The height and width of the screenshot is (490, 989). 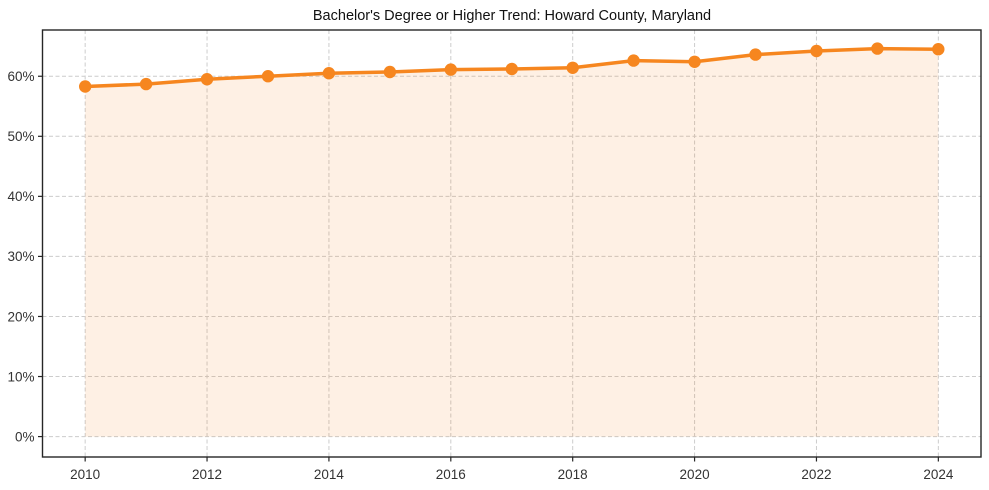 What do you see at coordinates (451, 474) in the screenshot?
I see `x-tick-label: 2016` at bounding box center [451, 474].